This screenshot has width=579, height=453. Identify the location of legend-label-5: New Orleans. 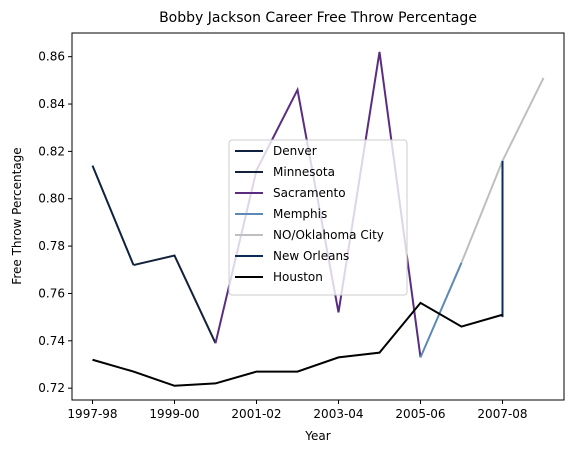
(311, 256).